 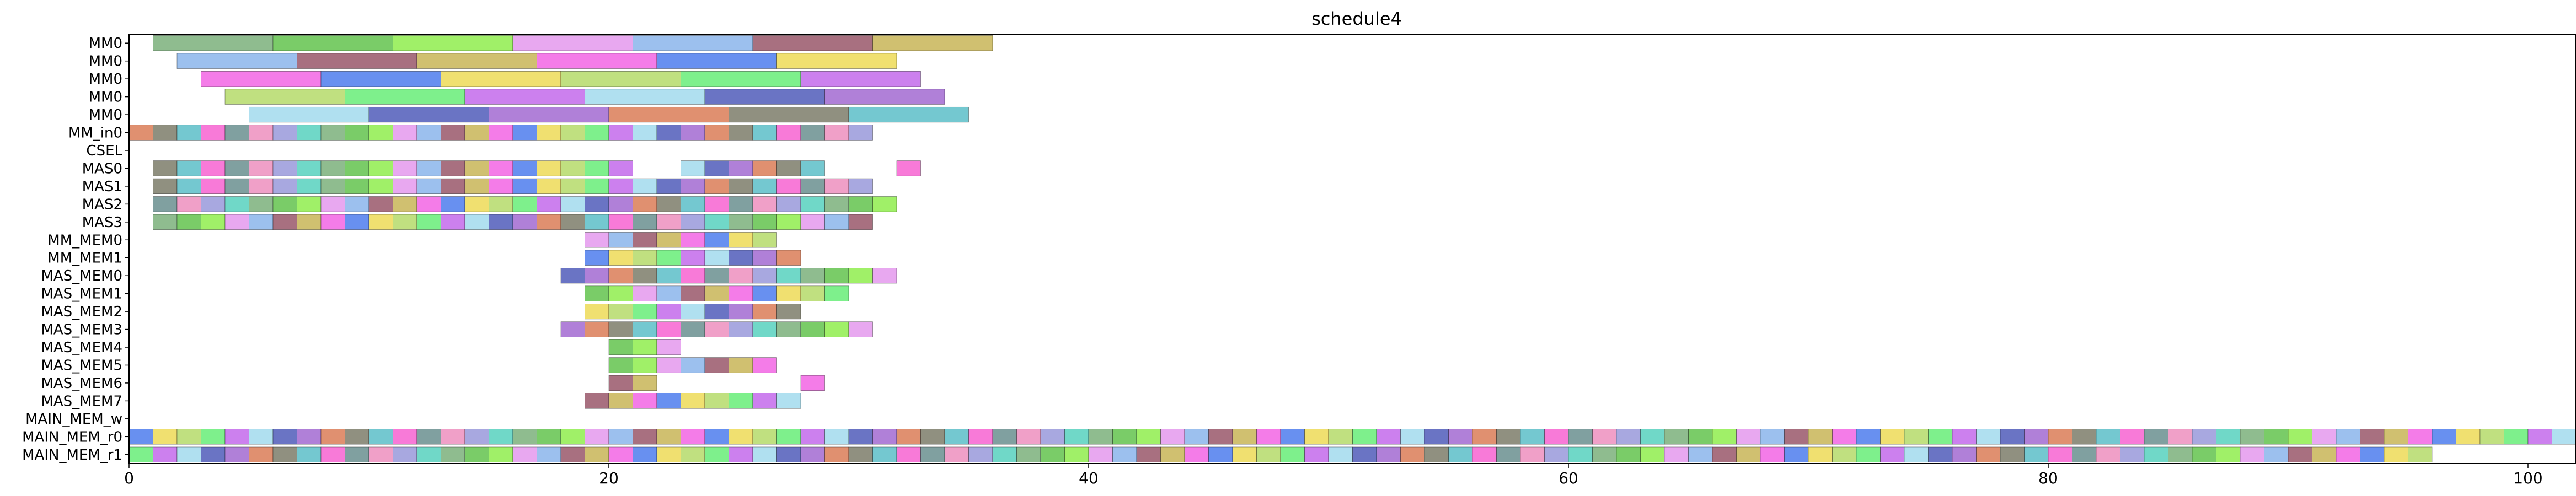 What do you see at coordinates (81, 312) in the screenshot?
I see `y-tick-label: MAS_MEM2` at bounding box center [81, 312].